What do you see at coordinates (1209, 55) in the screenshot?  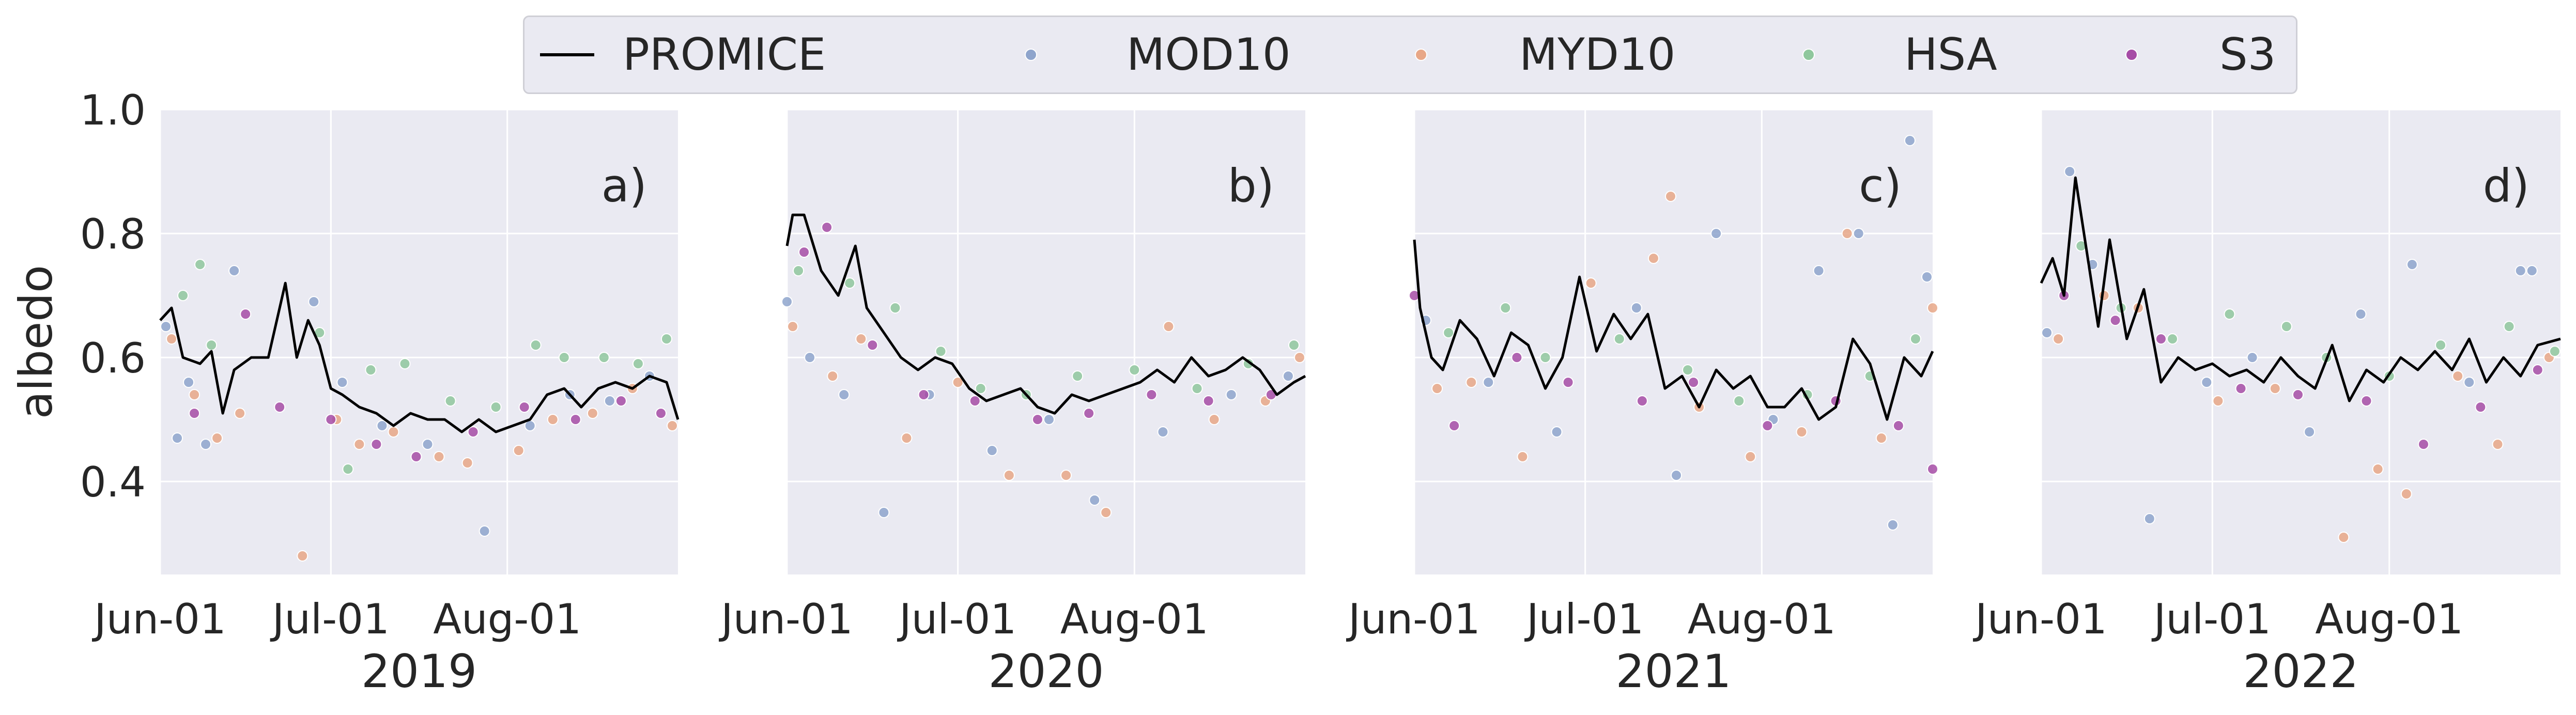 I see `legend-label-mod10: MOD10` at bounding box center [1209, 55].